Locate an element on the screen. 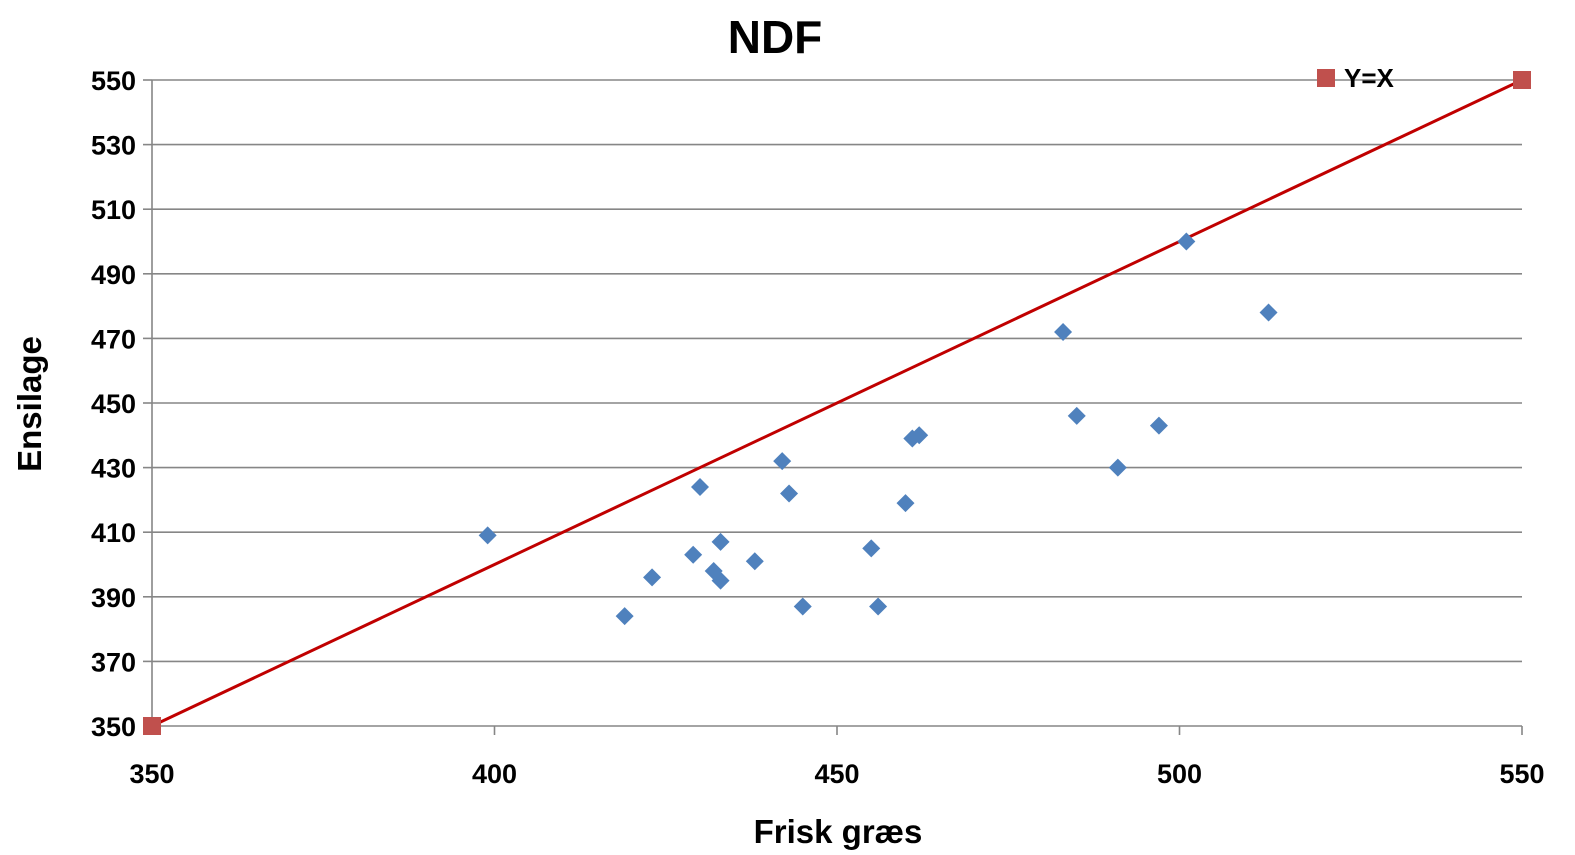 The height and width of the screenshot is (855, 1575). chart-title: NDF is located at coordinates (775, 37).